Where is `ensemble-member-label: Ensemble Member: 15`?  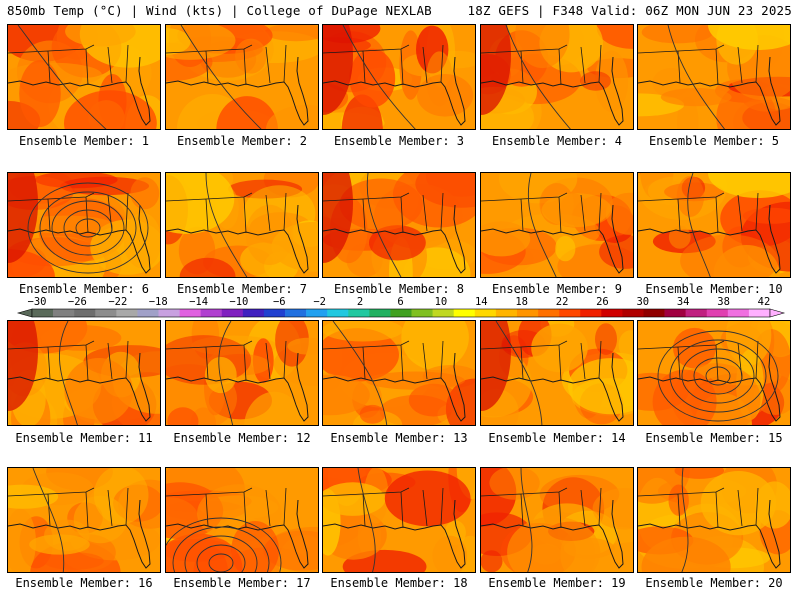
ensemble-member-label: Ensemble Member: 15 is located at coordinates (714, 438).